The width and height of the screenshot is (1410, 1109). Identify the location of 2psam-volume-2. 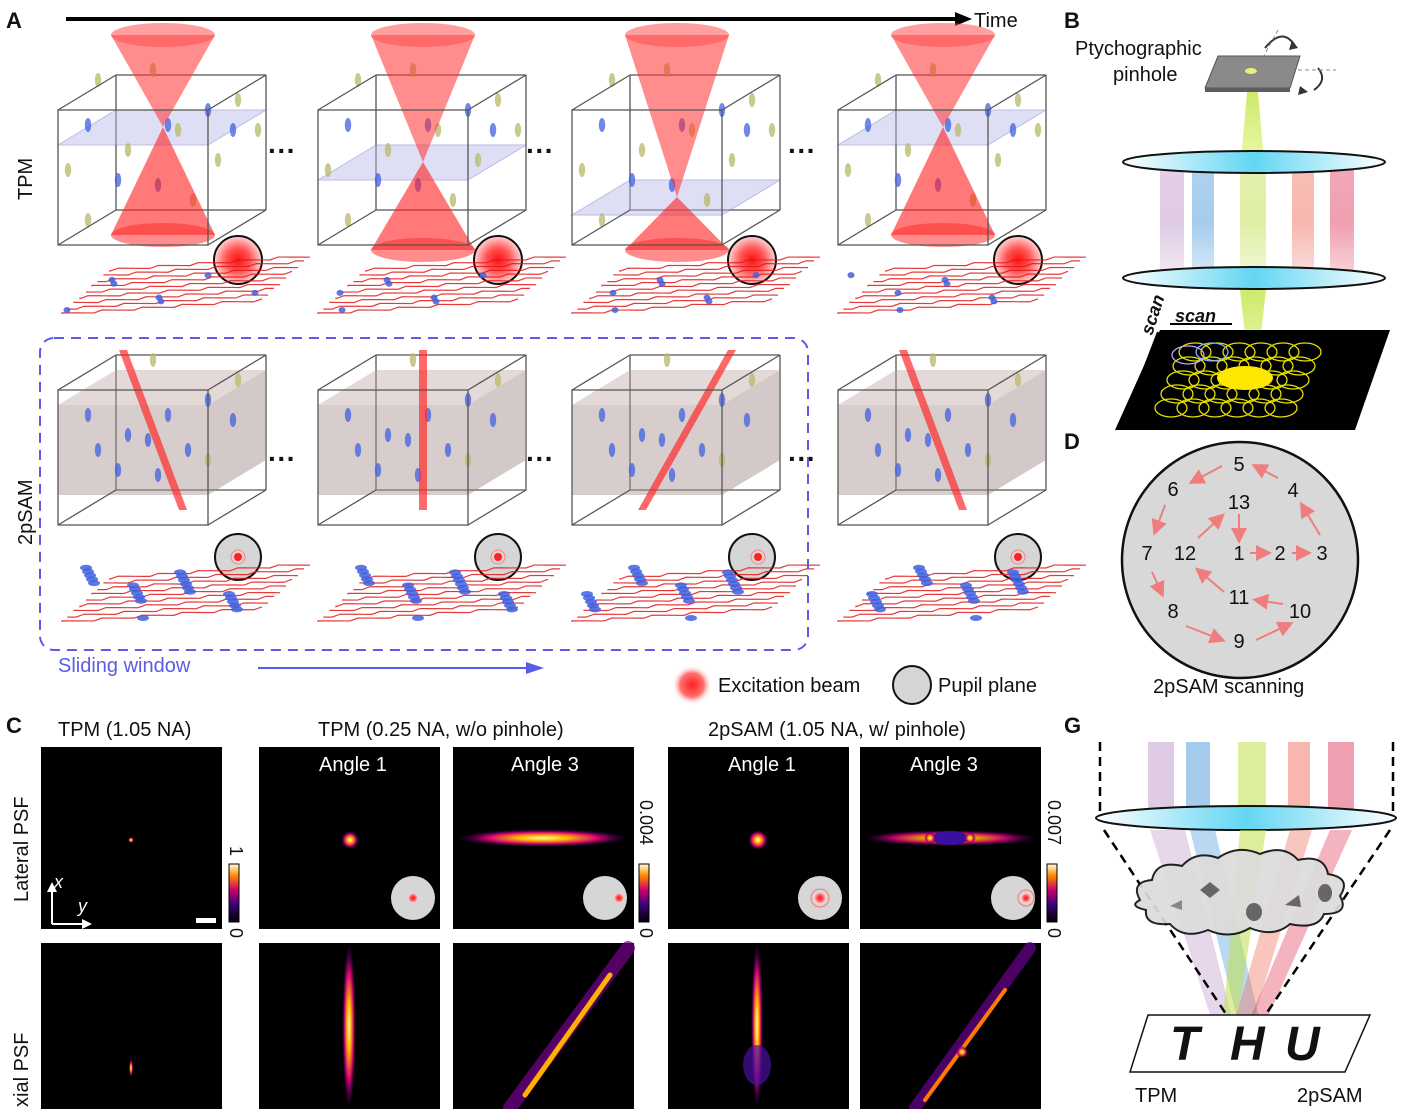
(422, 465).